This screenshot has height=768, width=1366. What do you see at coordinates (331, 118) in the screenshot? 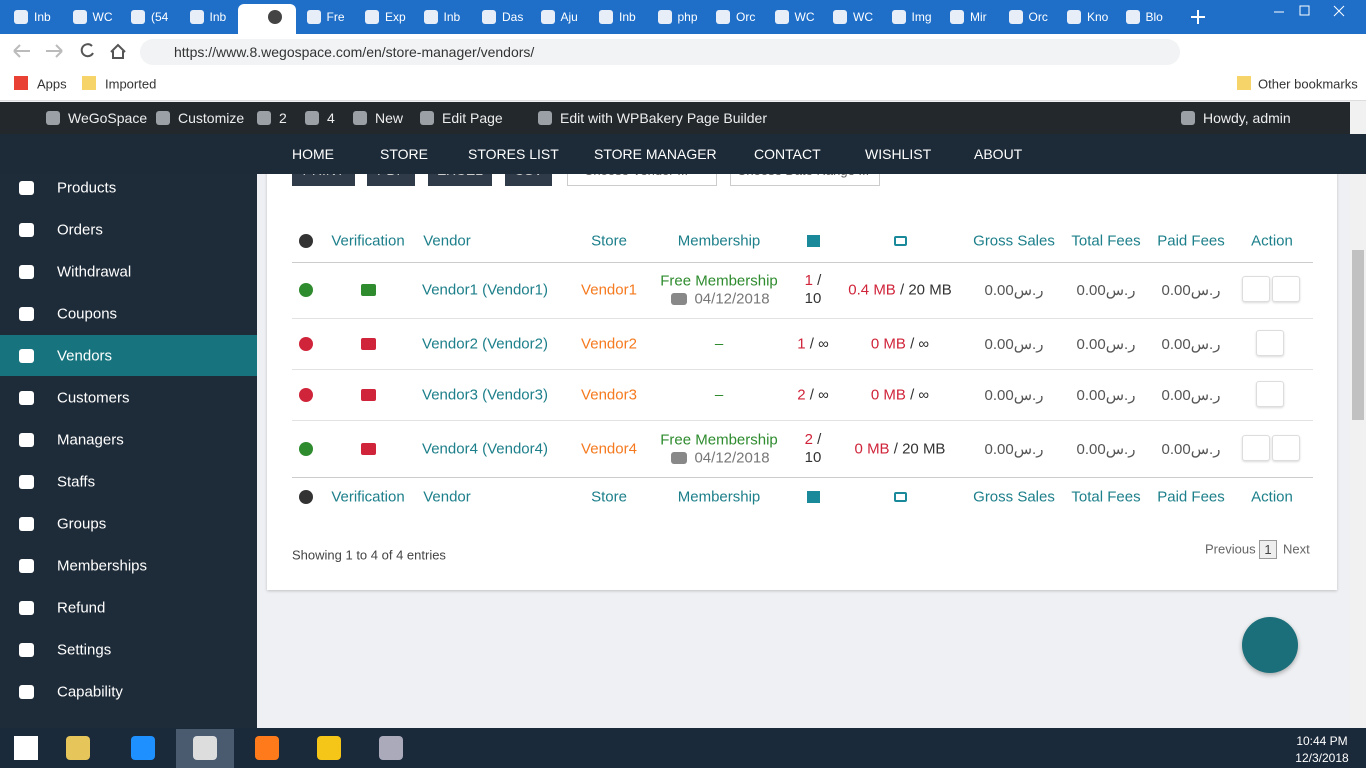
I see `admin-bar-item: 4` at bounding box center [331, 118].